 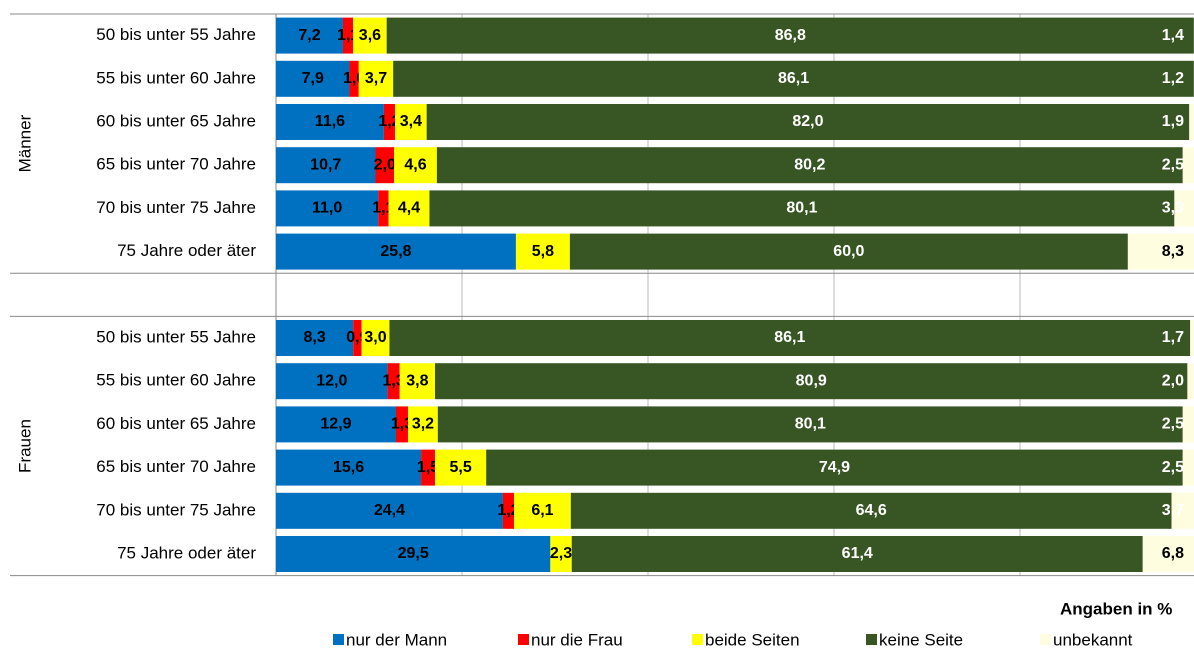 What do you see at coordinates (423, 424) in the screenshot?
I see `value-label: 3,2` at bounding box center [423, 424].